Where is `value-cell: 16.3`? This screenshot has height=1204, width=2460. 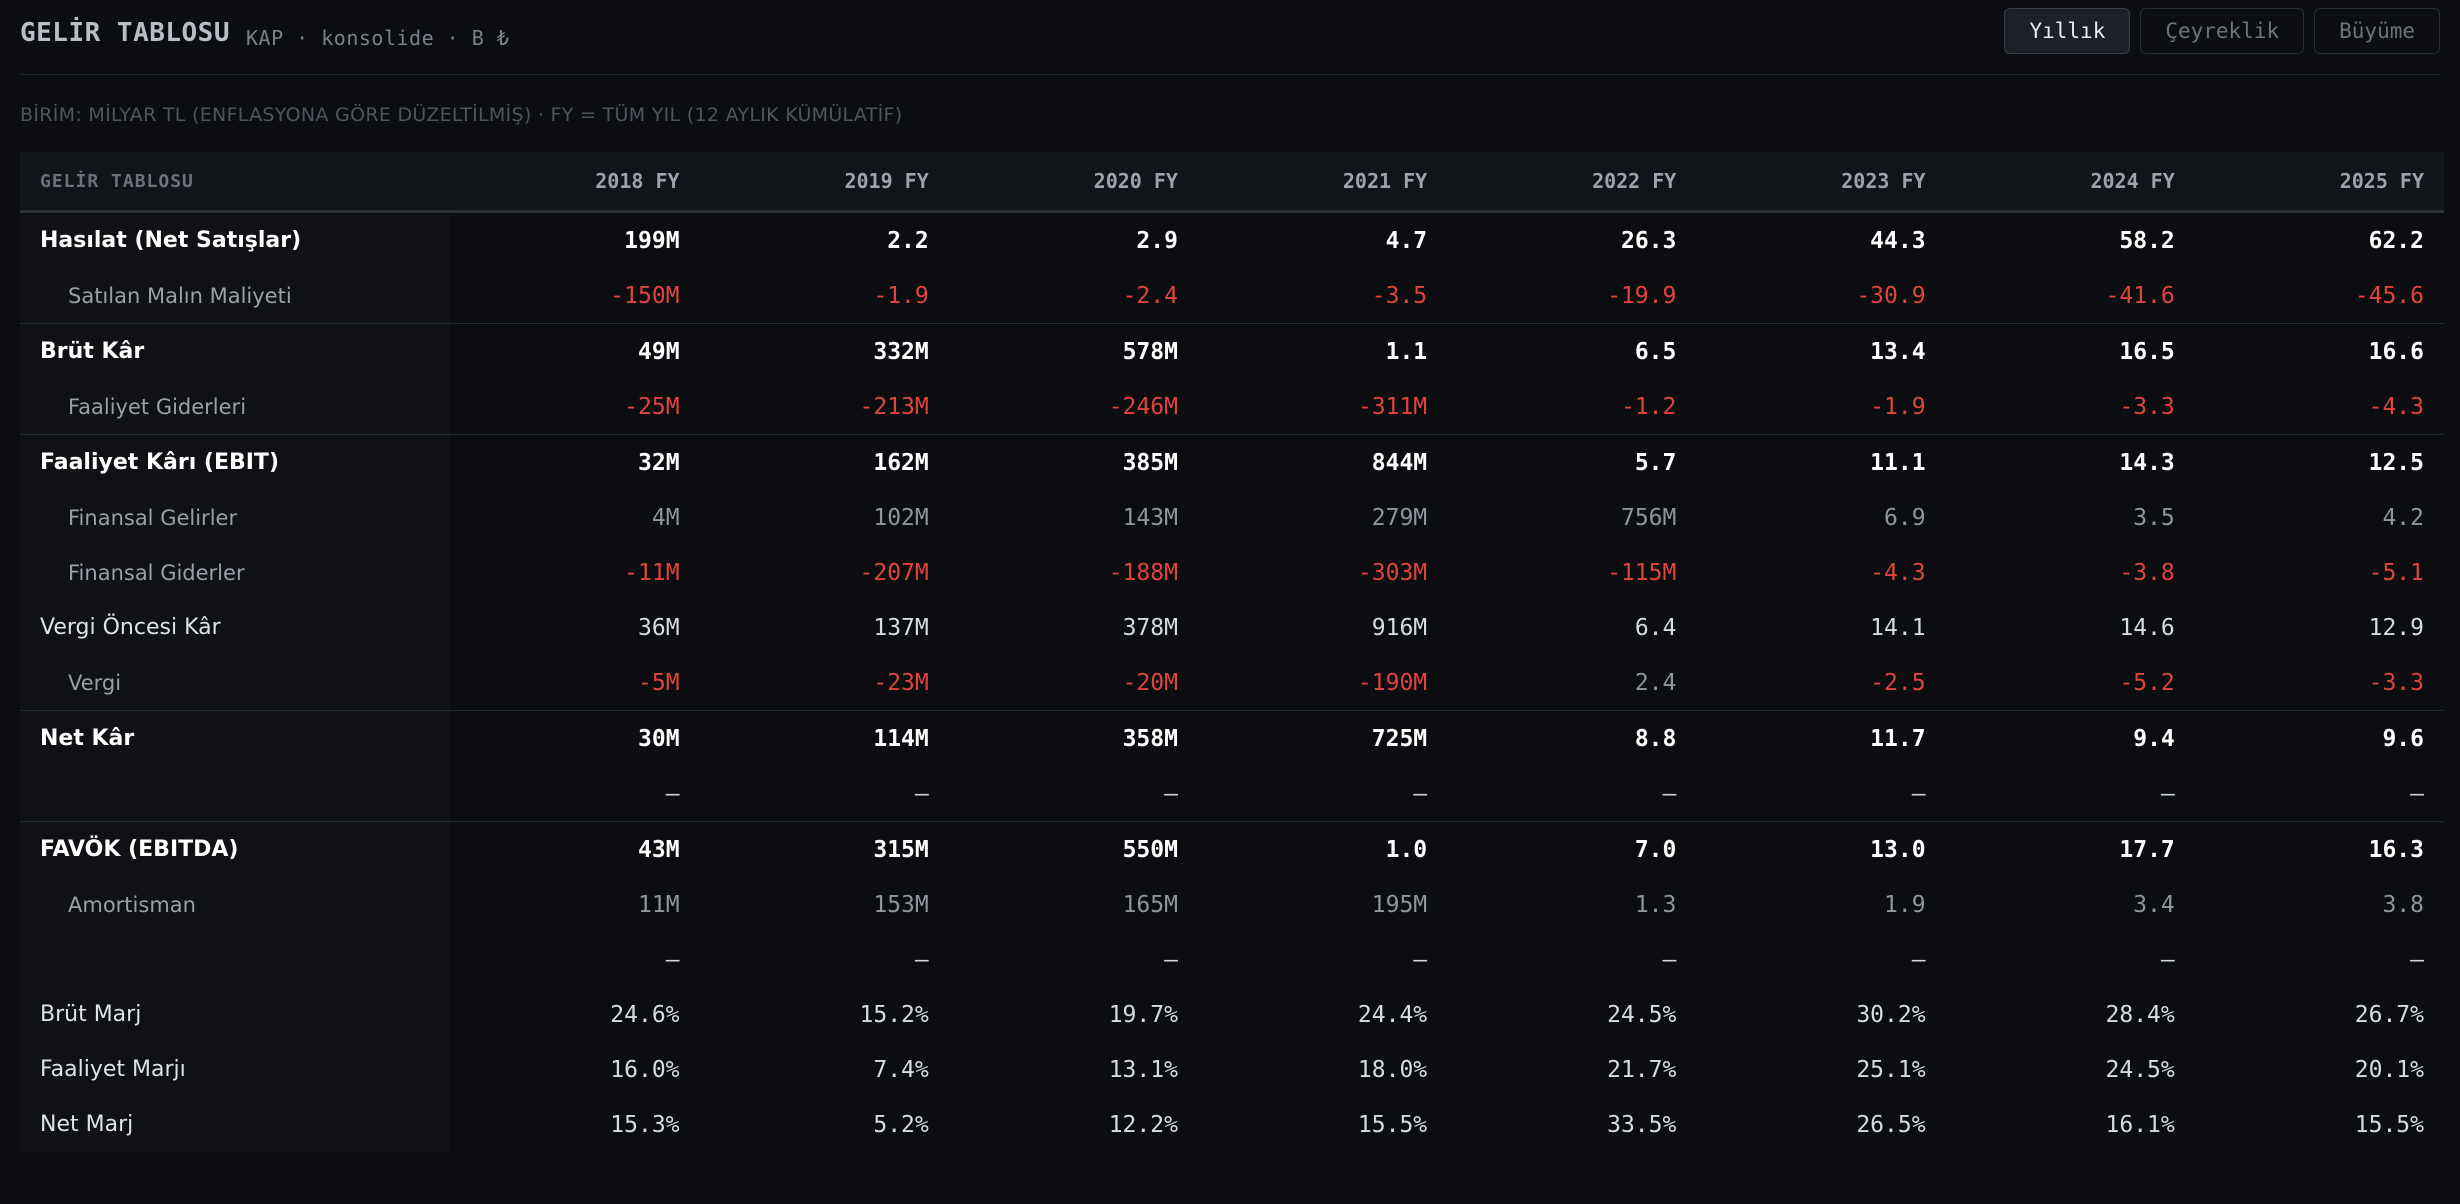
value-cell: 16.3 is located at coordinates (2319, 849).